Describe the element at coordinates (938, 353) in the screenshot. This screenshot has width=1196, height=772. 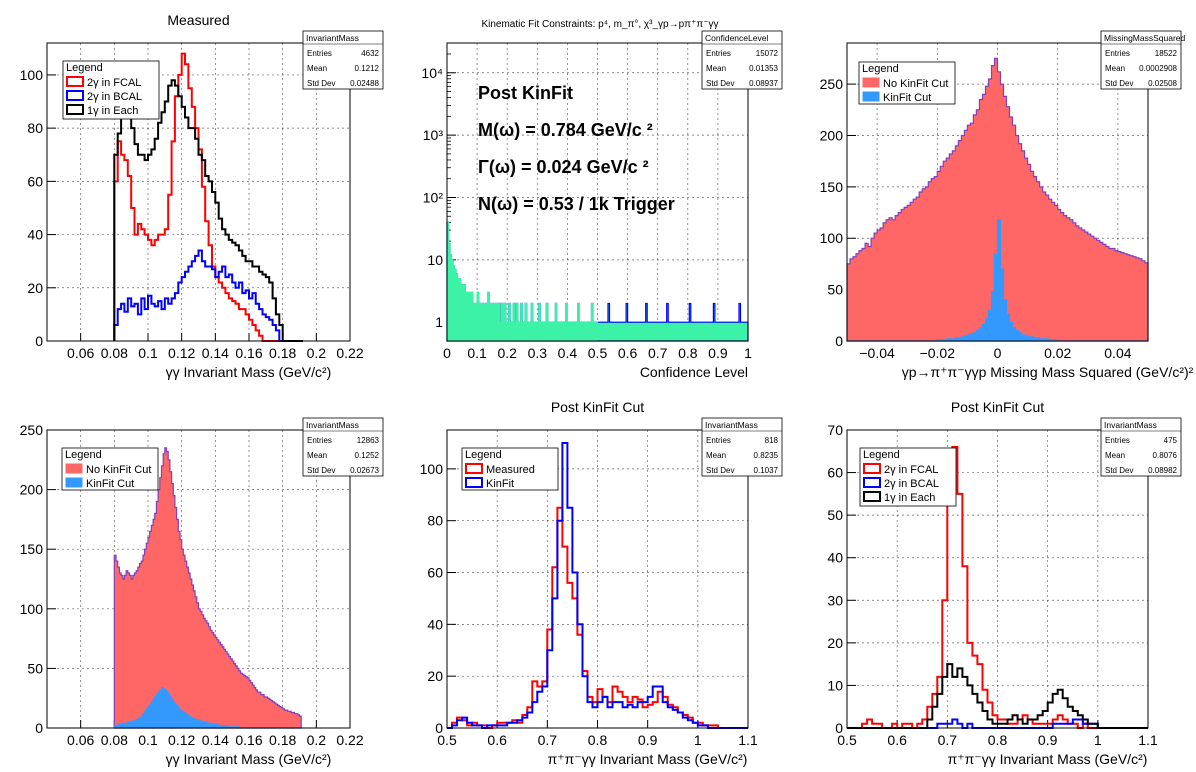
I see `x-tick-label: −0.02` at that location.